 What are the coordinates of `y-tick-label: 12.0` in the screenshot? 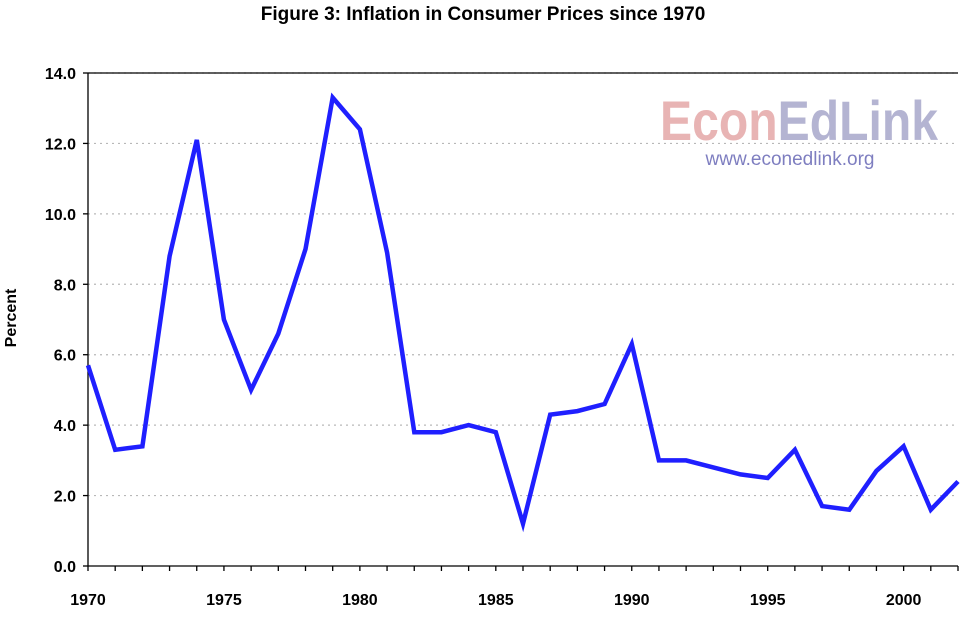 It's located at (60, 144).